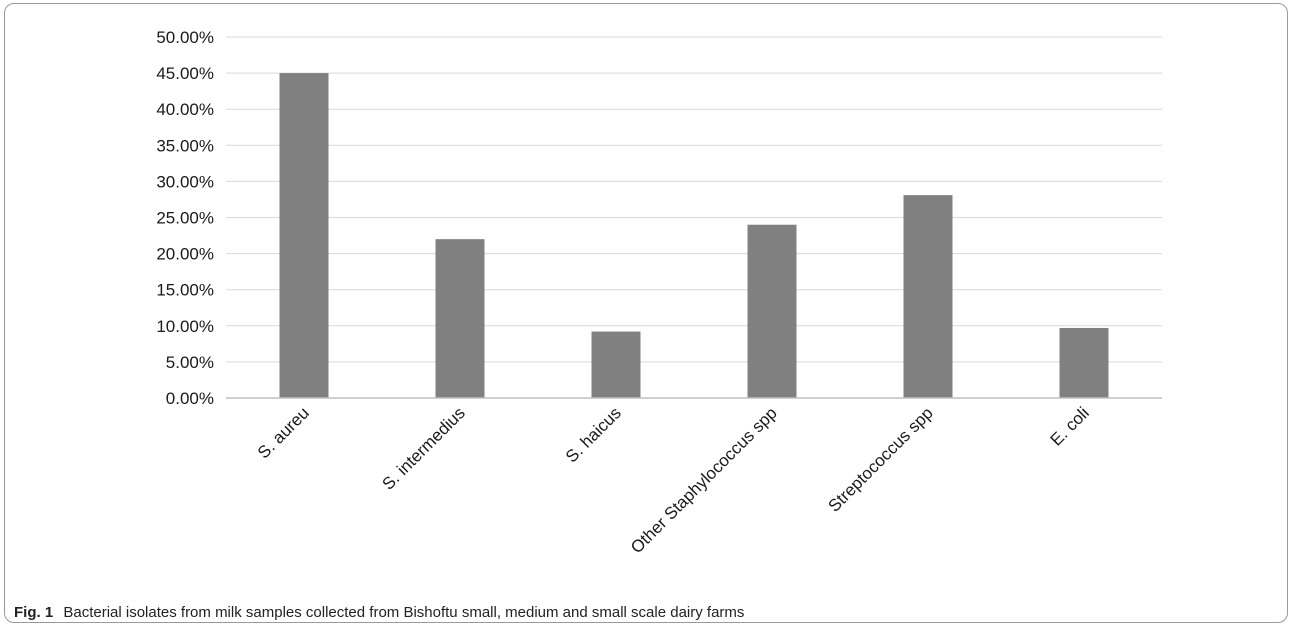 This screenshot has height=630, width=1295. What do you see at coordinates (880, 459) in the screenshot?
I see `x-category-label: Streptococcus spp` at bounding box center [880, 459].